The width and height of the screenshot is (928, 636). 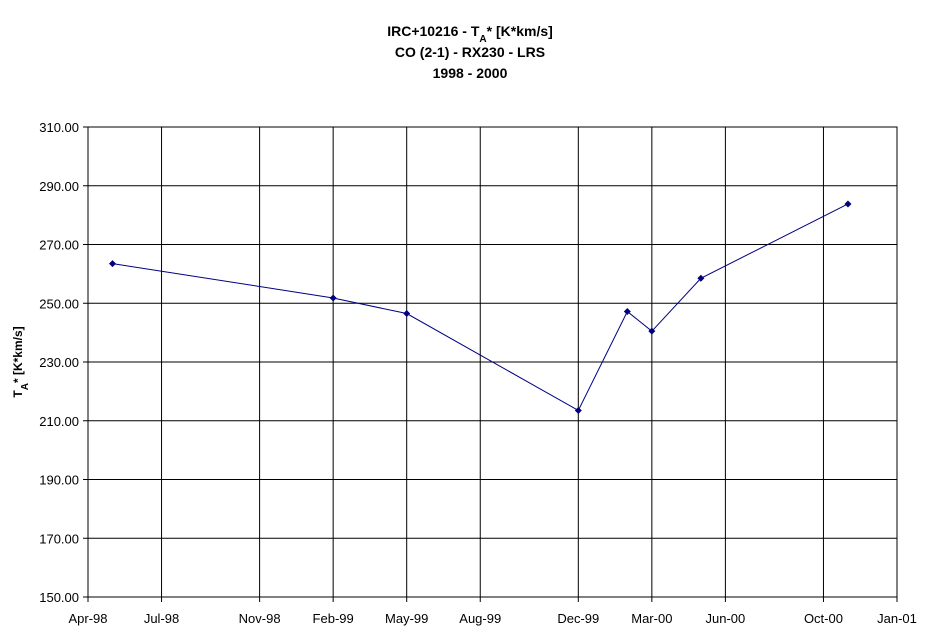 What do you see at coordinates (520, 31) in the screenshot?
I see `chart-title-part: * [K*km/s]` at bounding box center [520, 31].